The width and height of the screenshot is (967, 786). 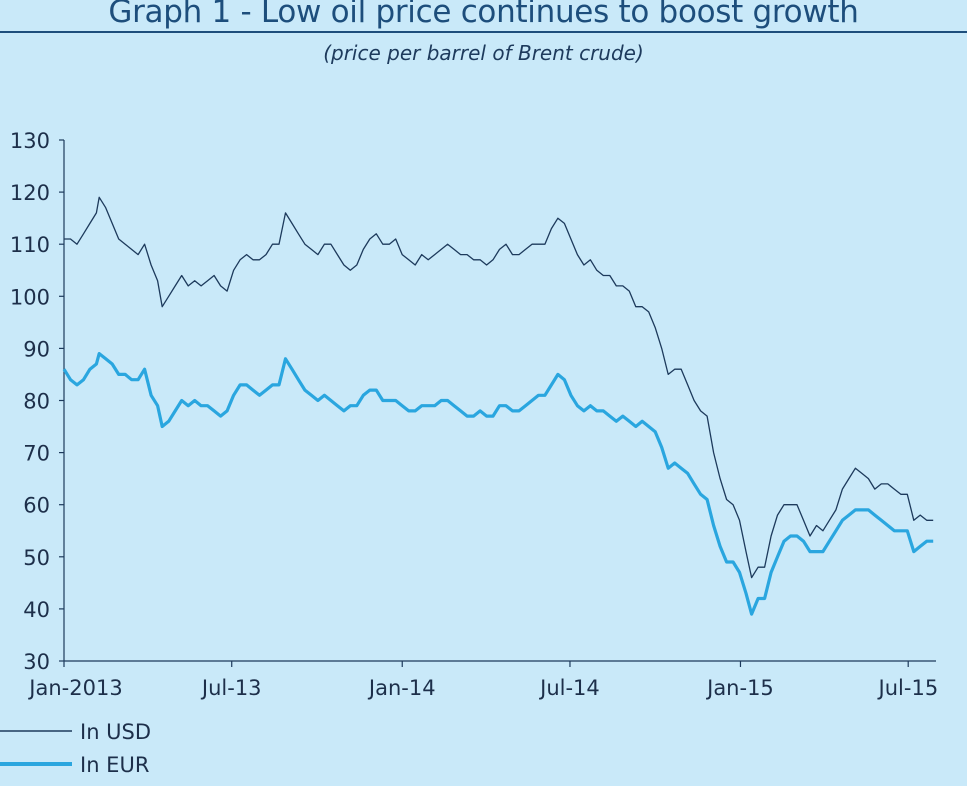 What do you see at coordinates (483, 53) in the screenshot?
I see `chart-subtitle: (price per barrel of Brent crude)` at bounding box center [483, 53].